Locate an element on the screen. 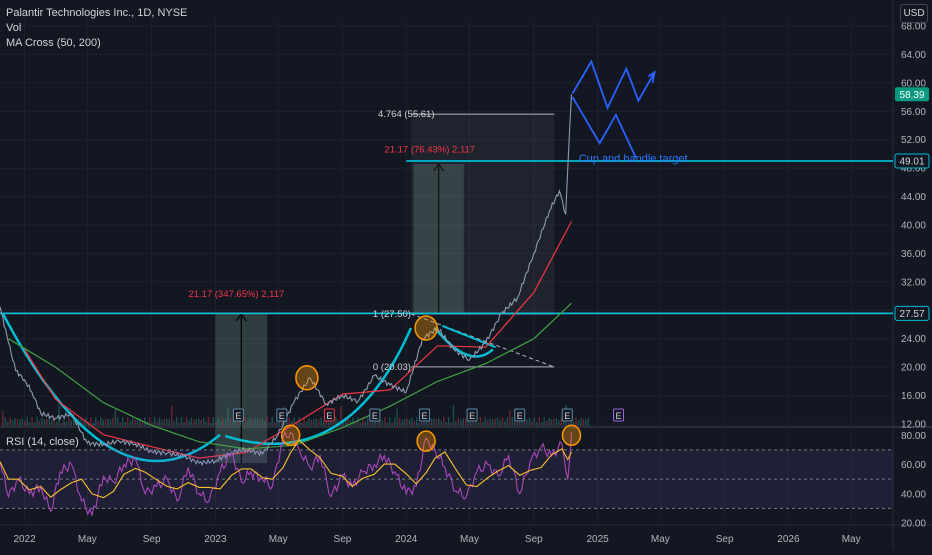 The image size is (932, 555). chart-annotation: Cup and handle target is located at coordinates (633, 159).